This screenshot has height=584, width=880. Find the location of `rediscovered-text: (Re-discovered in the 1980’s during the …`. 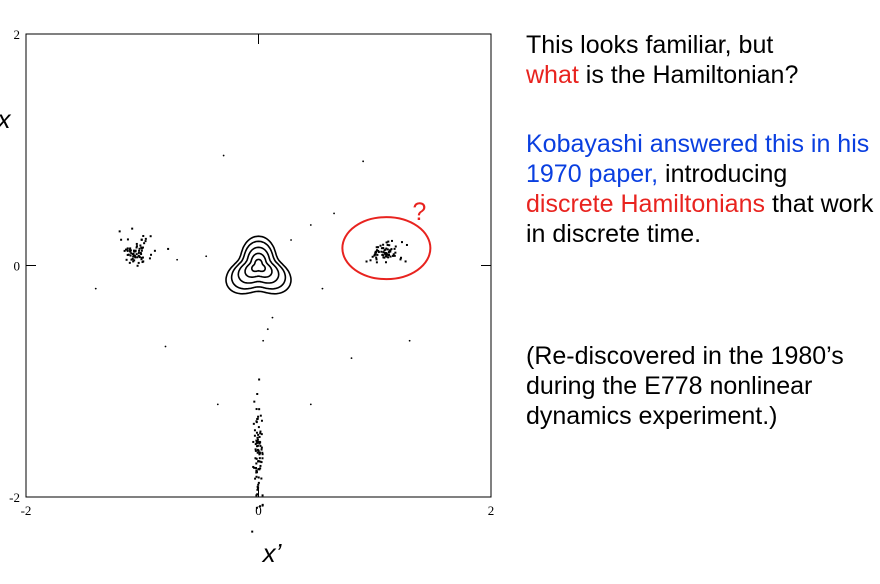

rediscovered-text: (Re-discovered in the 1980’s during the … is located at coordinates (685, 386).